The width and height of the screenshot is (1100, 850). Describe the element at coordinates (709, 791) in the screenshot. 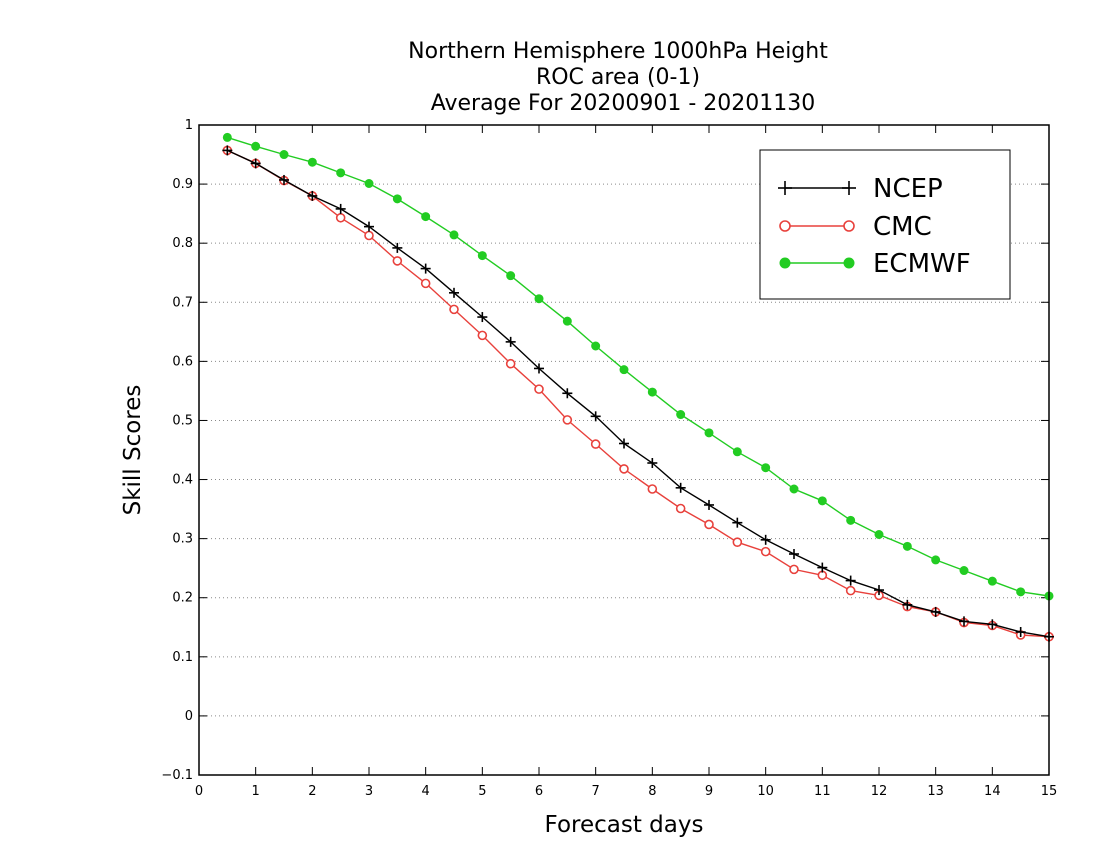

I see `x-tick-label: 9` at that location.